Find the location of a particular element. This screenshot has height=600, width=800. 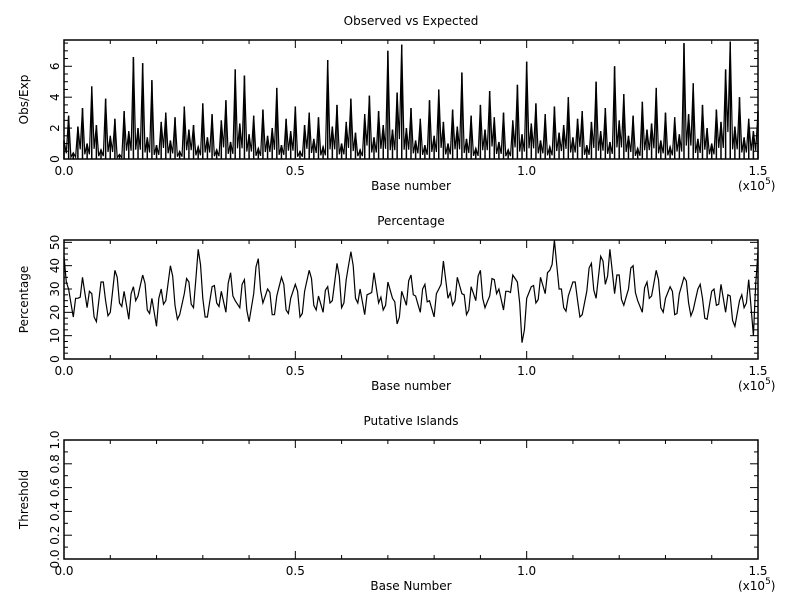

chart-title: Putative Islands is located at coordinates (411, 421).